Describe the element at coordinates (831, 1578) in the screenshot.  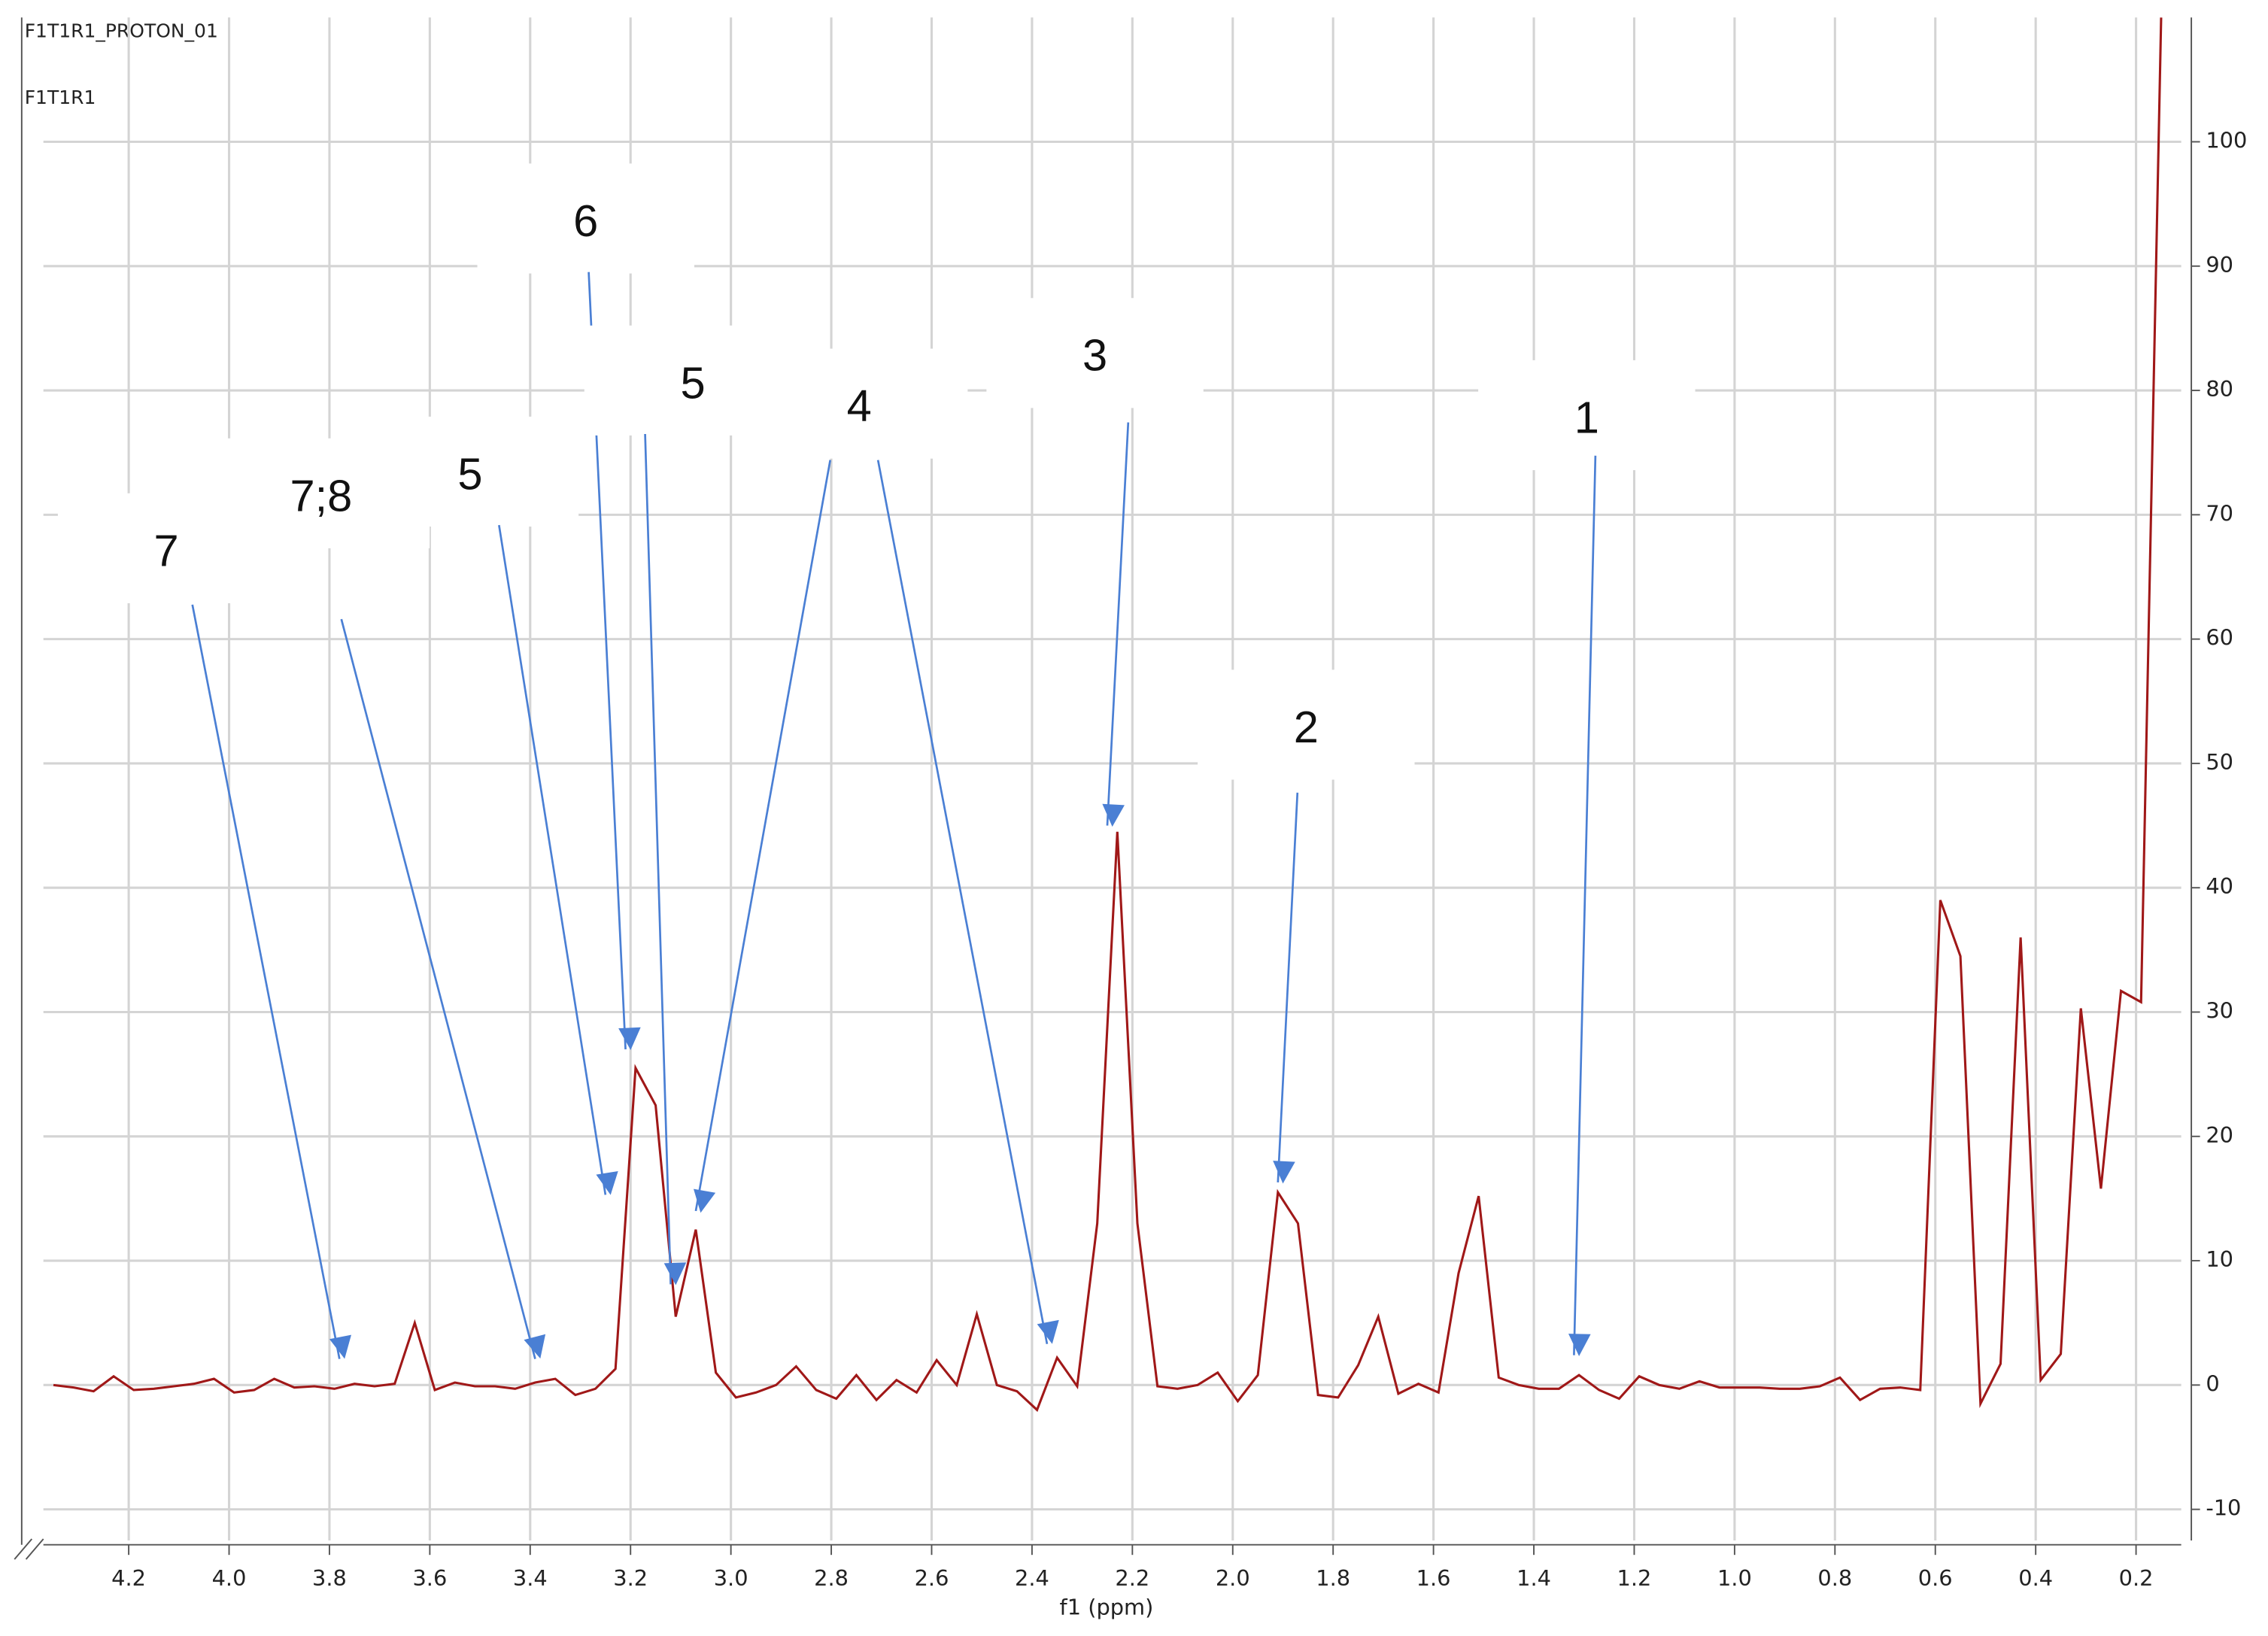
I see `x-tick-label: 2.8` at that location.